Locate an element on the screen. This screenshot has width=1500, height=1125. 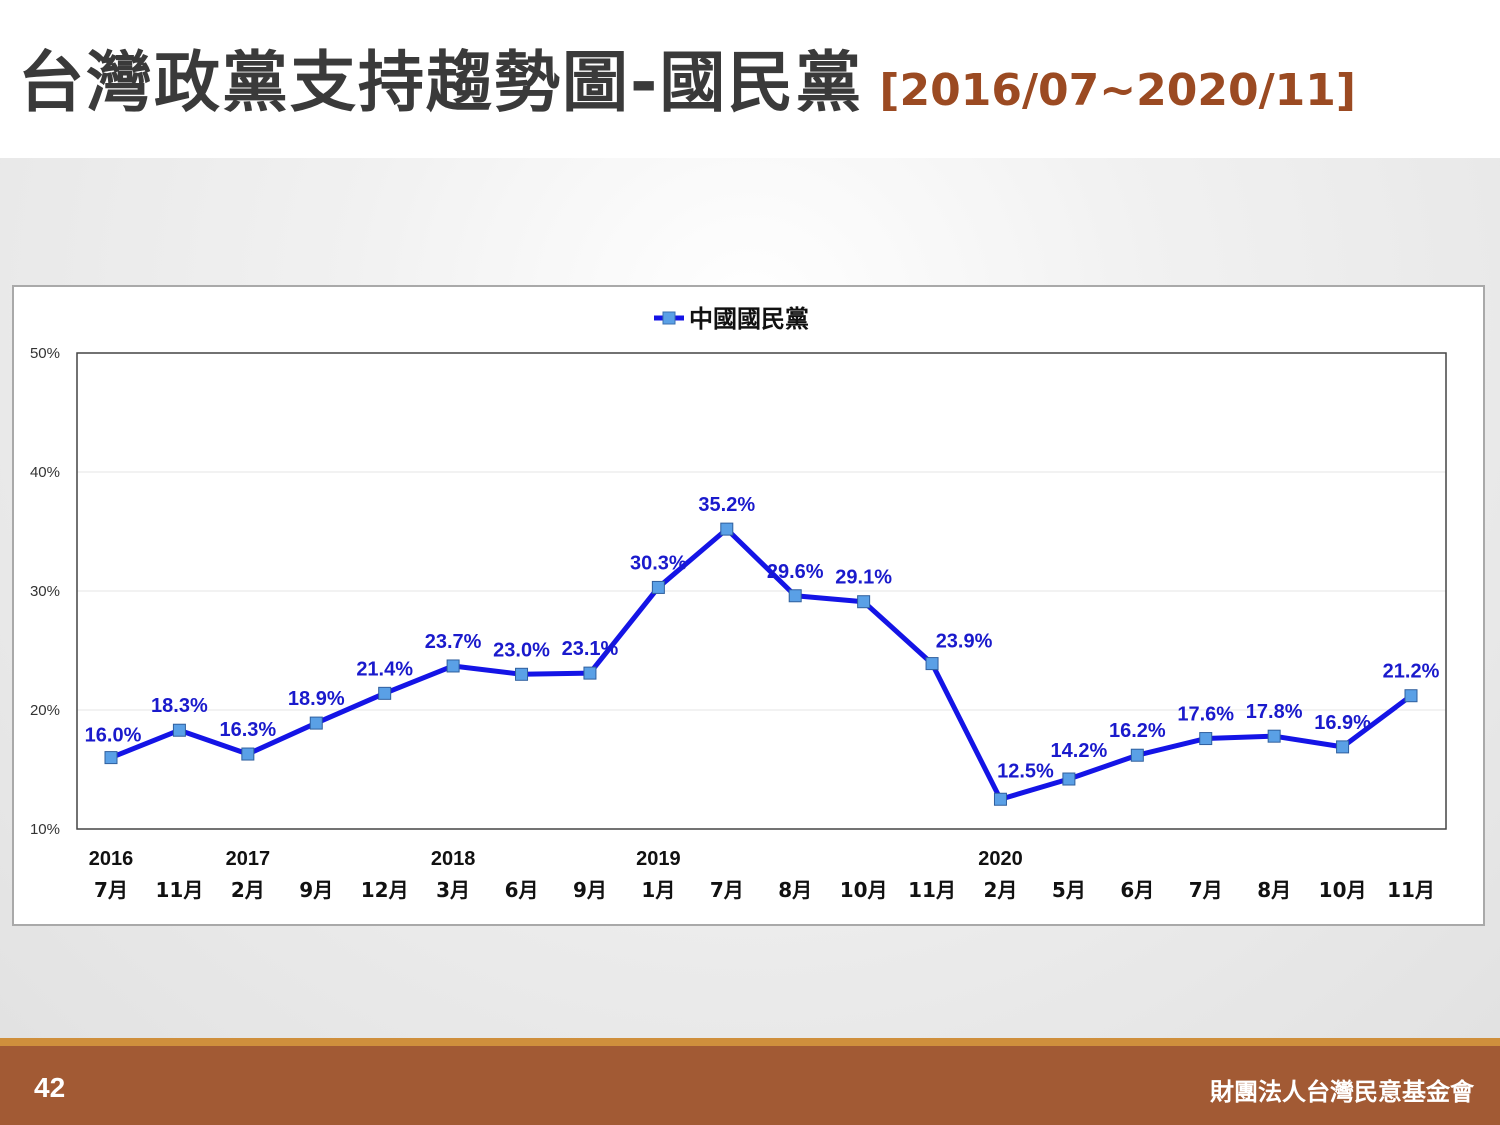
data-label: 18.3% is located at coordinates (179, 706).